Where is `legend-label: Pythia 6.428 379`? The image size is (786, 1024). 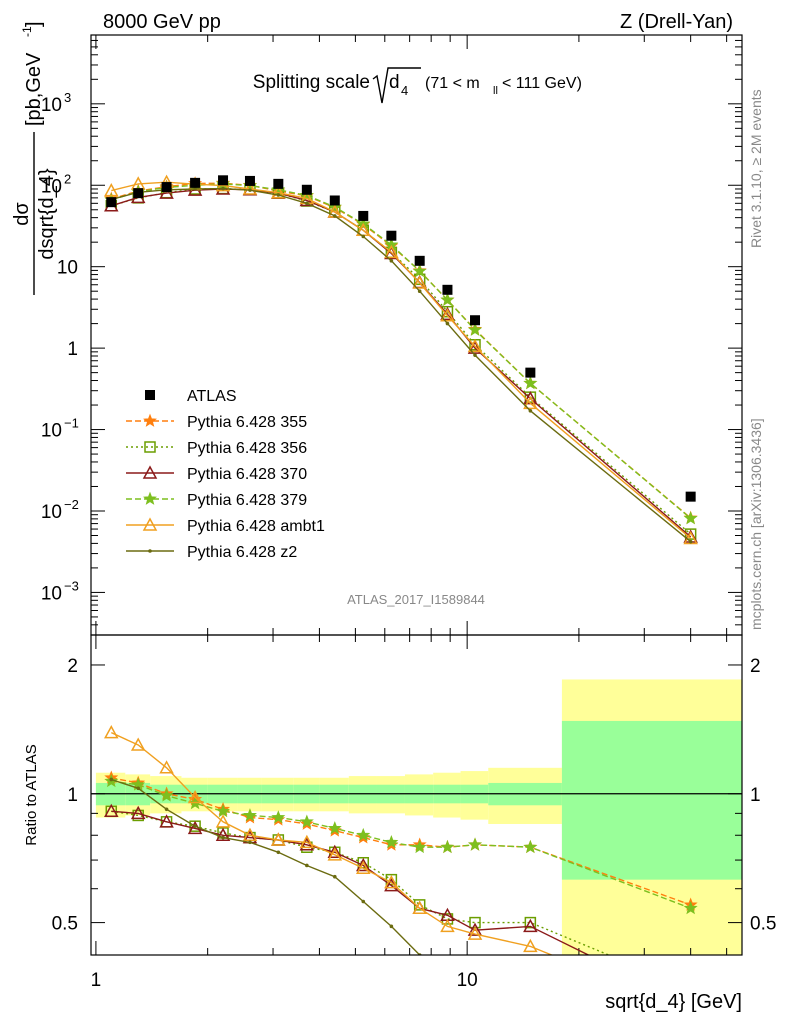 legend-label: Pythia 6.428 379 is located at coordinates (247, 500).